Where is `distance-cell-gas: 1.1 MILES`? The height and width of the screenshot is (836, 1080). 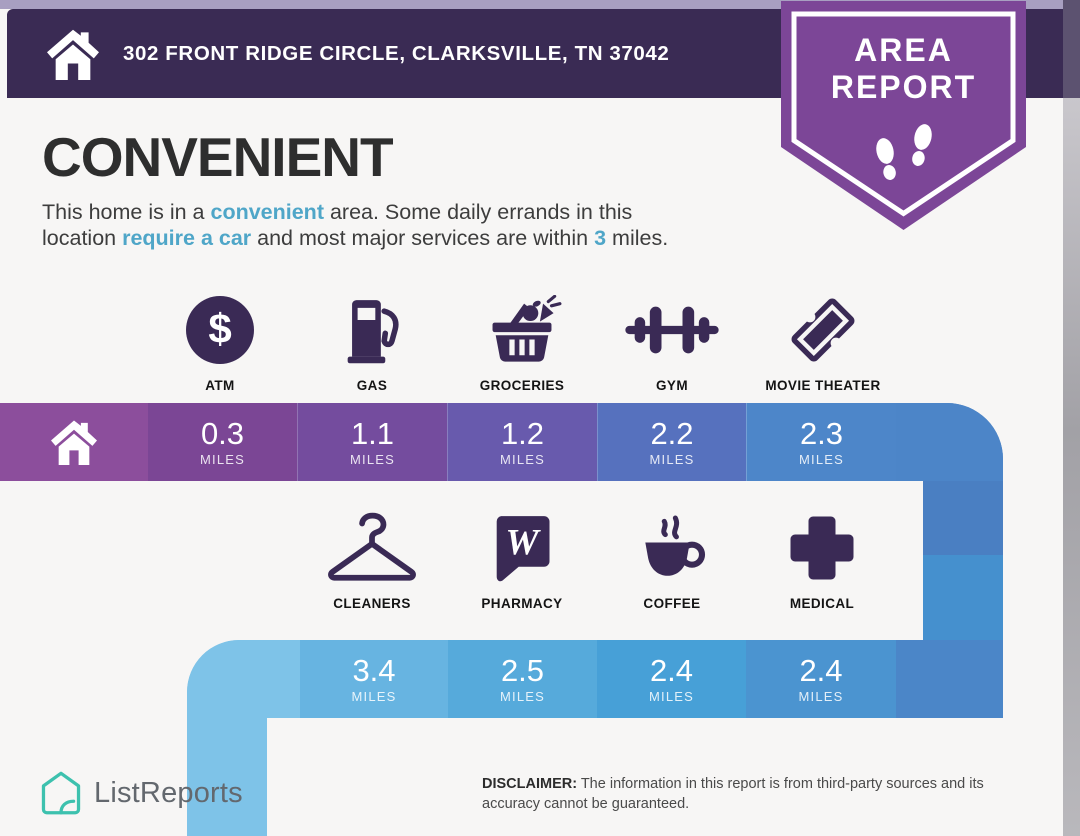 distance-cell-gas: 1.1 MILES is located at coordinates (372, 442).